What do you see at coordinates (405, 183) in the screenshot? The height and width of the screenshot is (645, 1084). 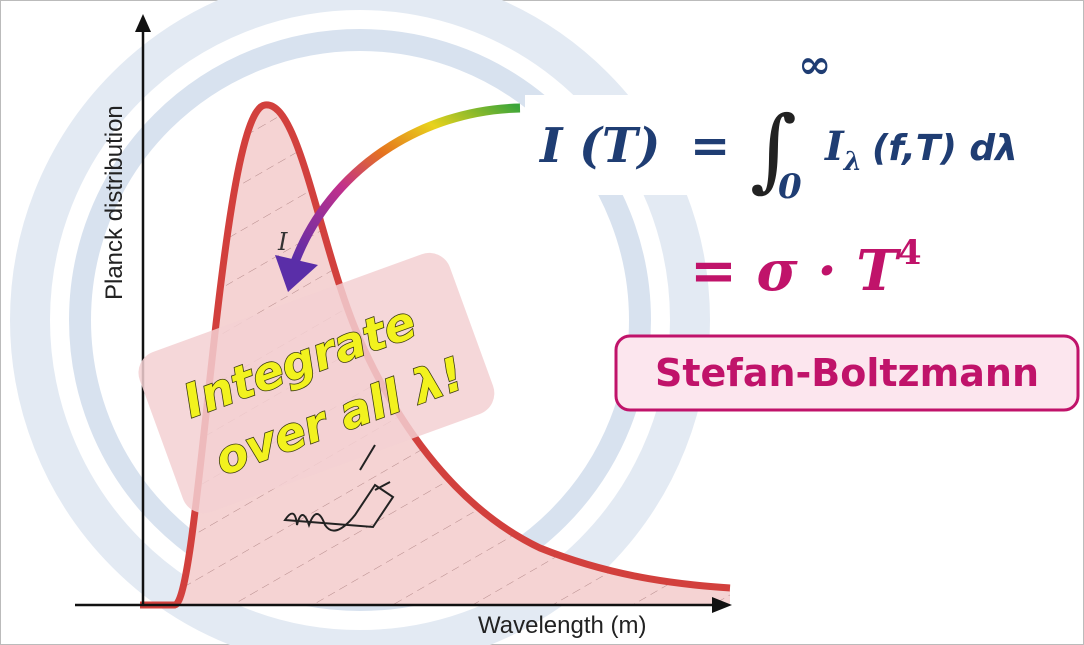 I see `rainbow-arrow` at bounding box center [405, 183].